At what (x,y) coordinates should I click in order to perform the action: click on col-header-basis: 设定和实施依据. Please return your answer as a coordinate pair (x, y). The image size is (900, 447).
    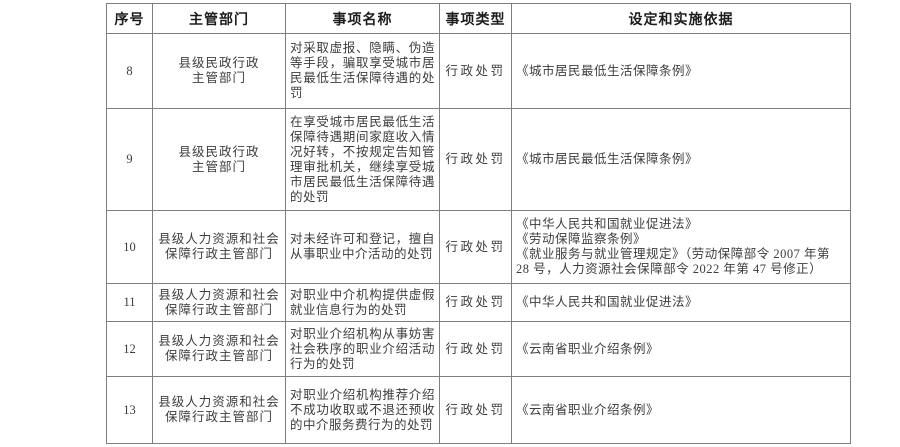
    Looking at the image, I should click on (681, 18).